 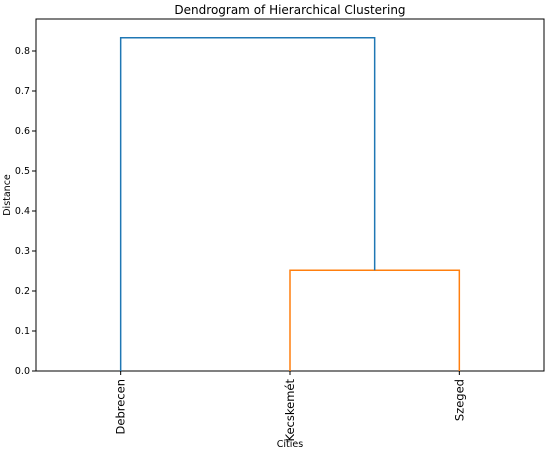 What do you see at coordinates (290, 444) in the screenshot?
I see `x-axis-title: Cities` at bounding box center [290, 444].